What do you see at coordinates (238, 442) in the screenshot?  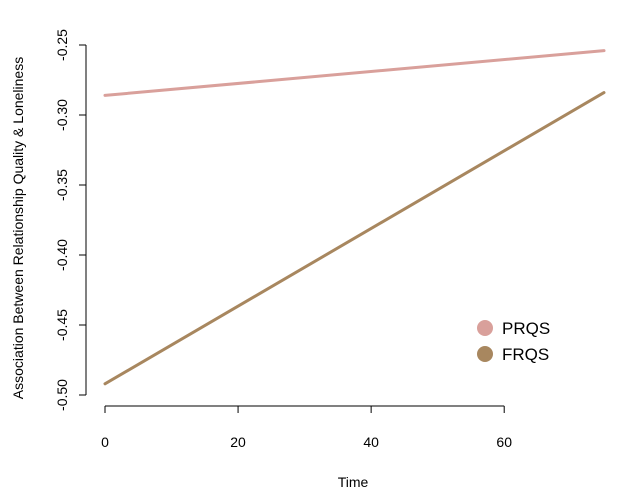 I see `x-tick-label: 20` at bounding box center [238, 442].